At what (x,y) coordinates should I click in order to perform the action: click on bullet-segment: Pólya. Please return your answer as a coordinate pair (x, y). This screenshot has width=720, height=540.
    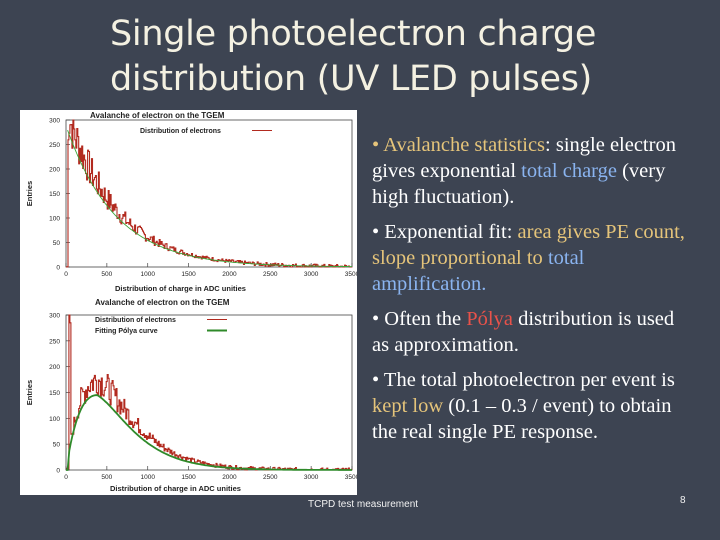
    Looking at the image, I should click on (489, 319).